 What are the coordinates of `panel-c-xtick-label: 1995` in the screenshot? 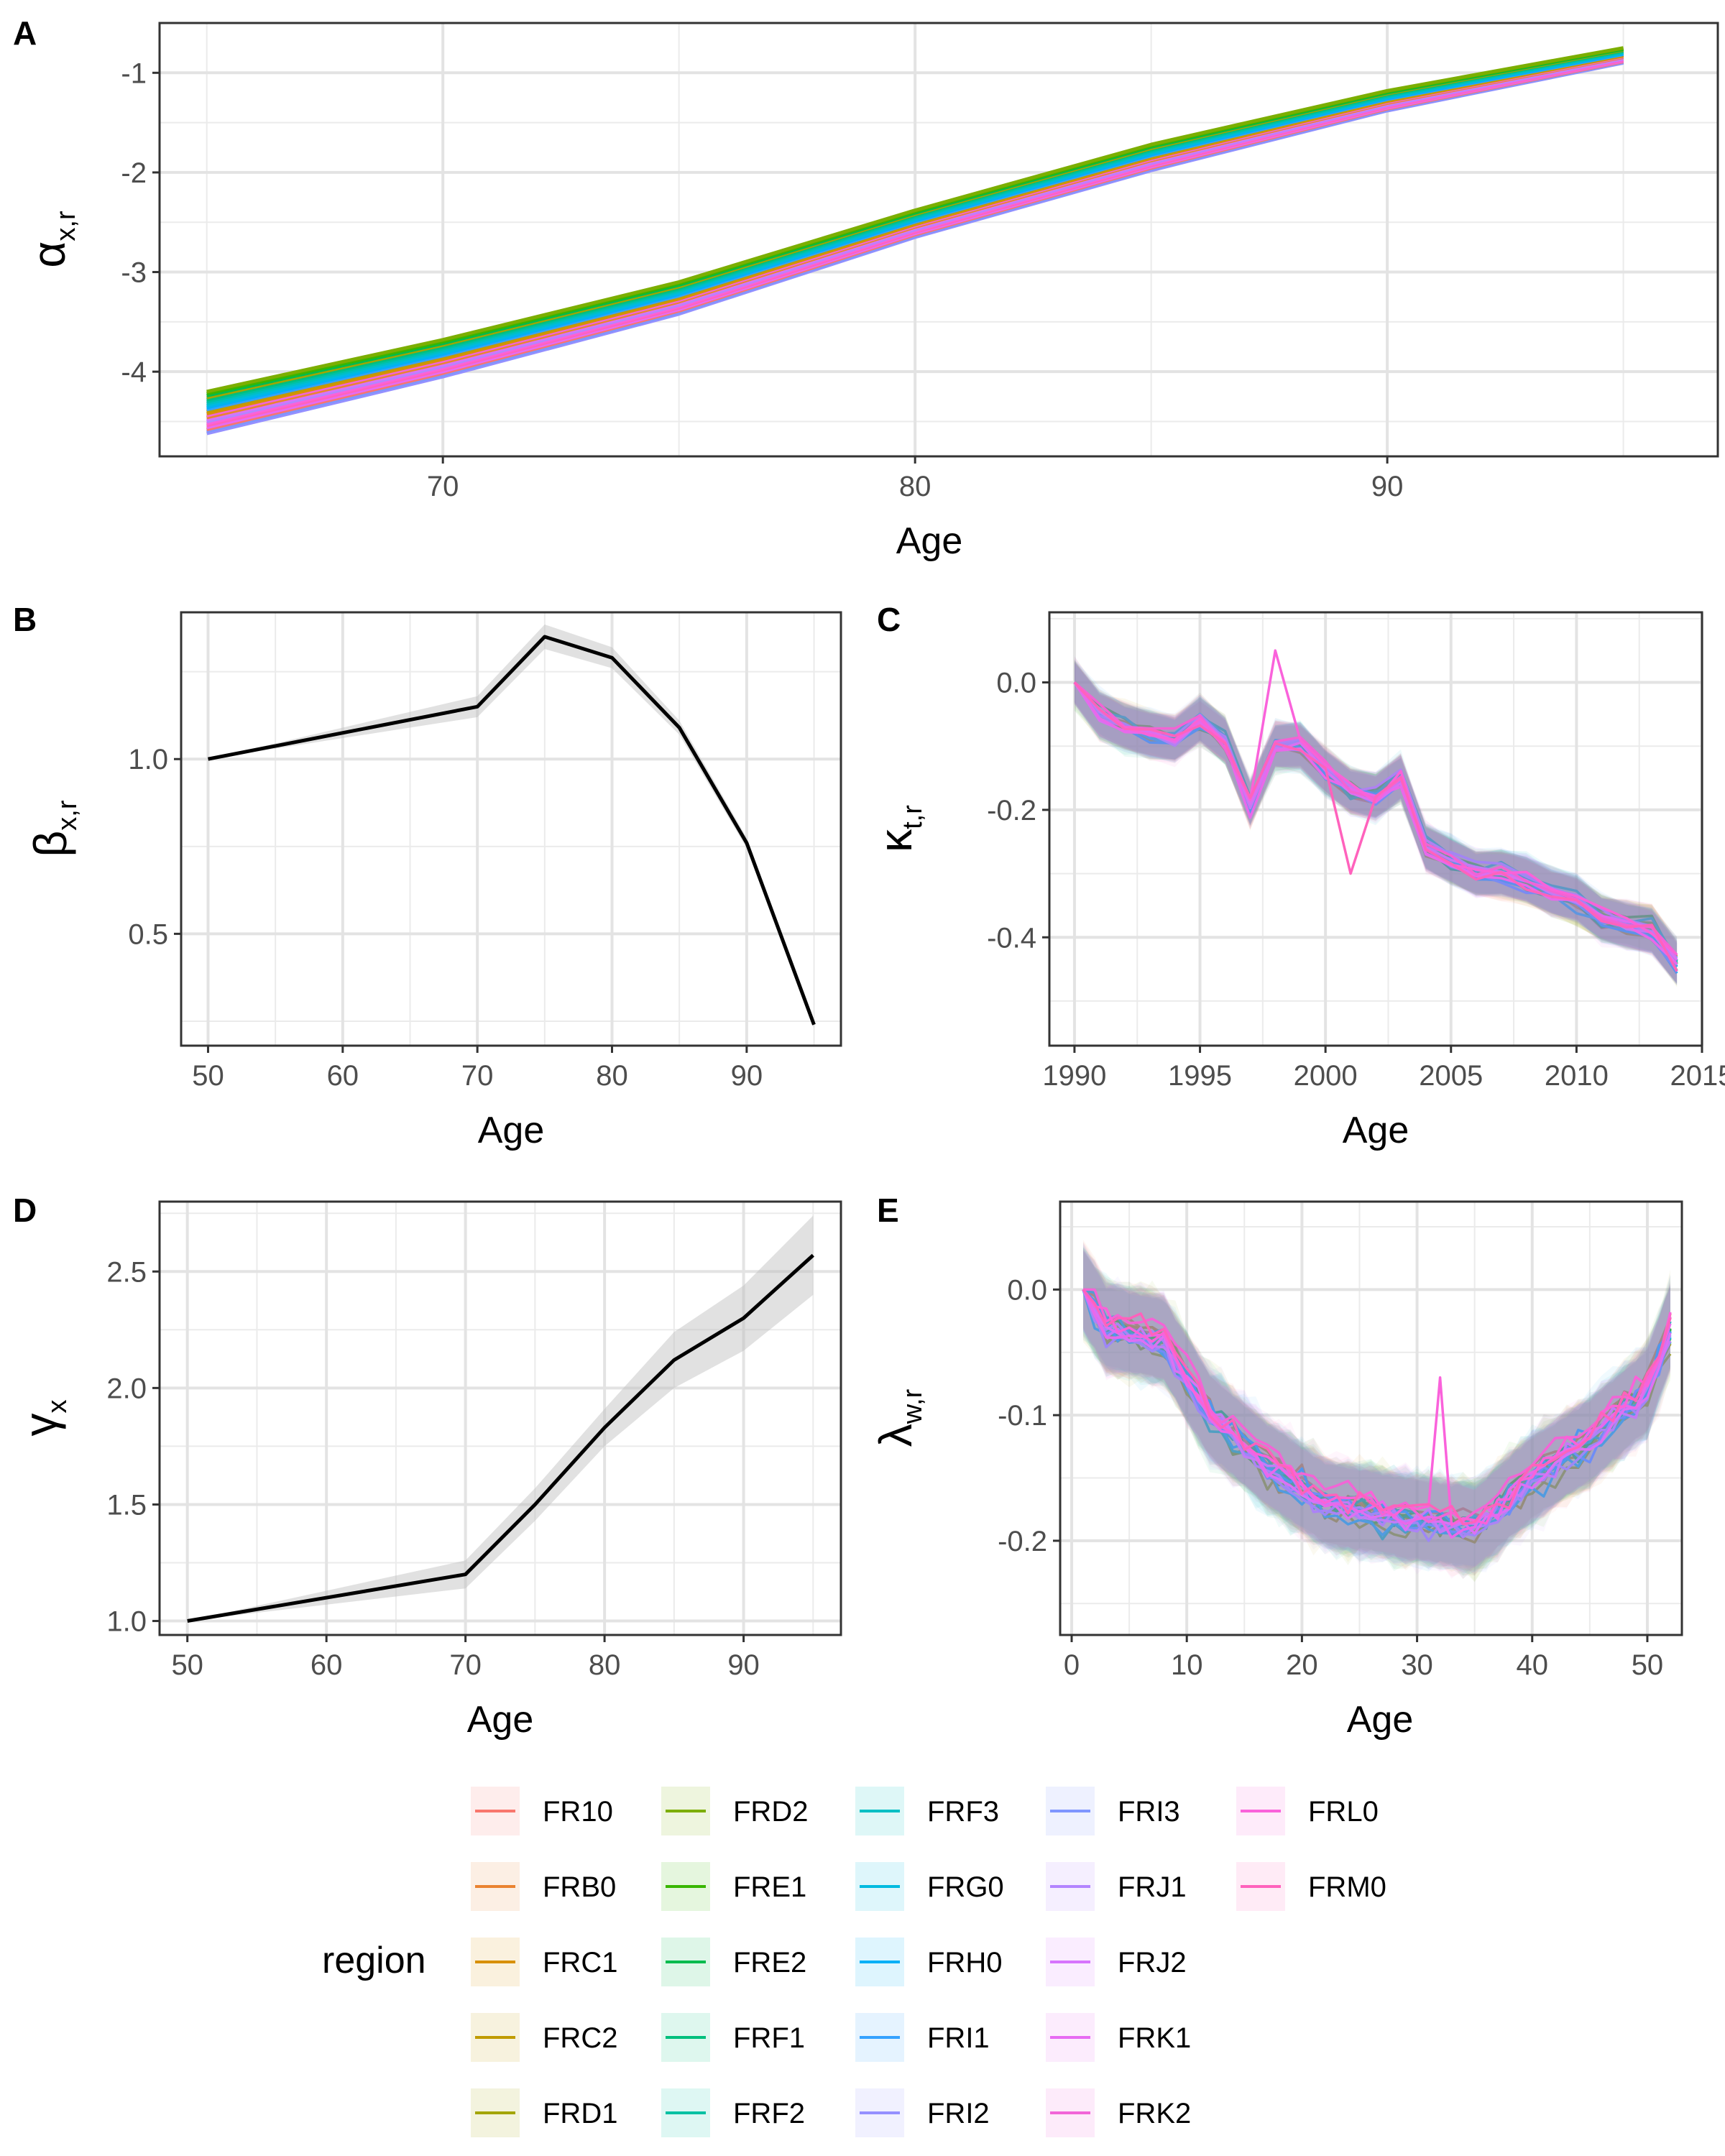 It's located at (1200, 1076).